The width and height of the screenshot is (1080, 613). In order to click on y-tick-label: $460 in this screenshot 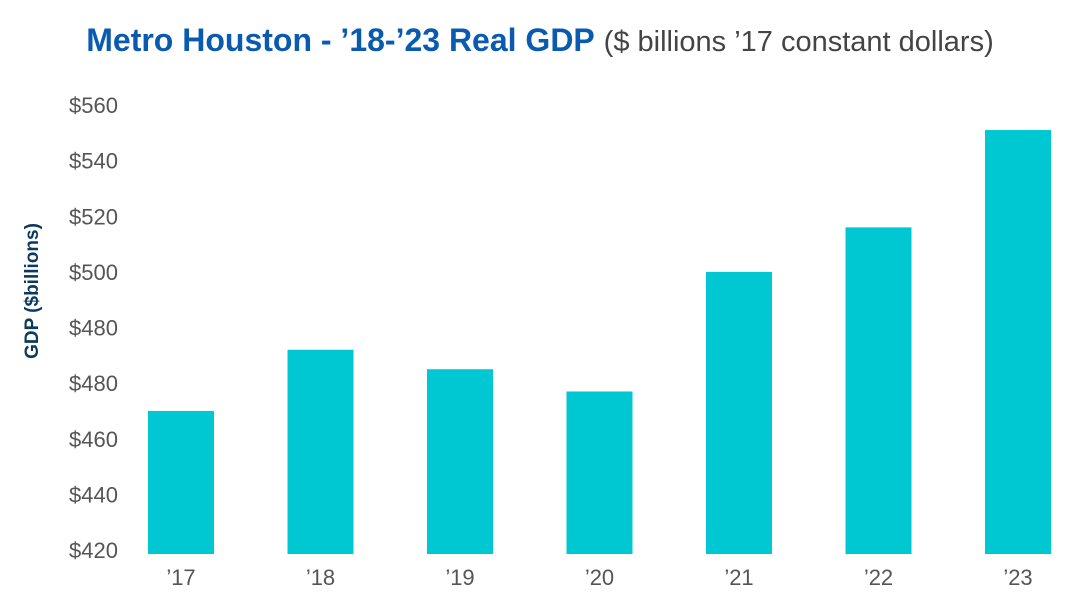, I will do `click(93, 439)`.